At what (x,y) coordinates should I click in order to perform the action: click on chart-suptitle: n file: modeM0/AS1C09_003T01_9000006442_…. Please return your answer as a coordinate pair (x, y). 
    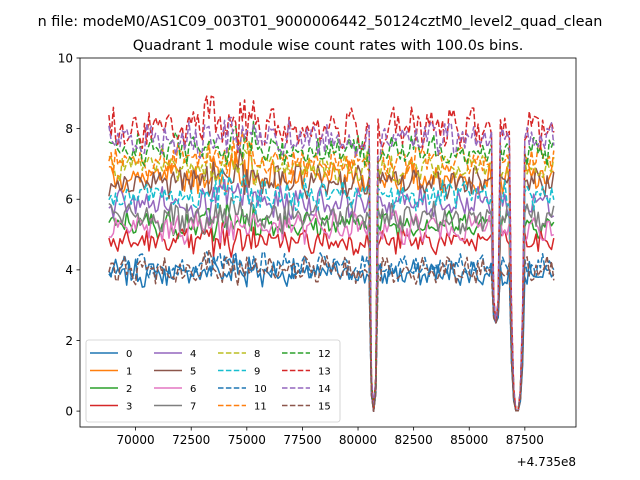
    Looking at the image, I should click on (320, 22).